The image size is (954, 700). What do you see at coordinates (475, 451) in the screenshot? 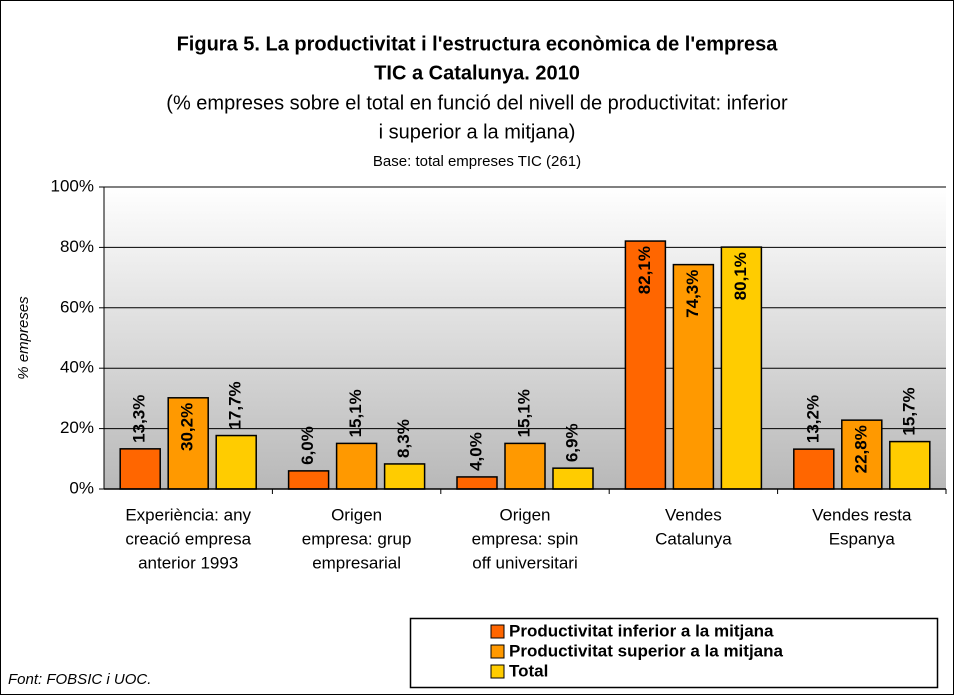
I see `data-label: 4,0%` at bounding box center [475, 451].